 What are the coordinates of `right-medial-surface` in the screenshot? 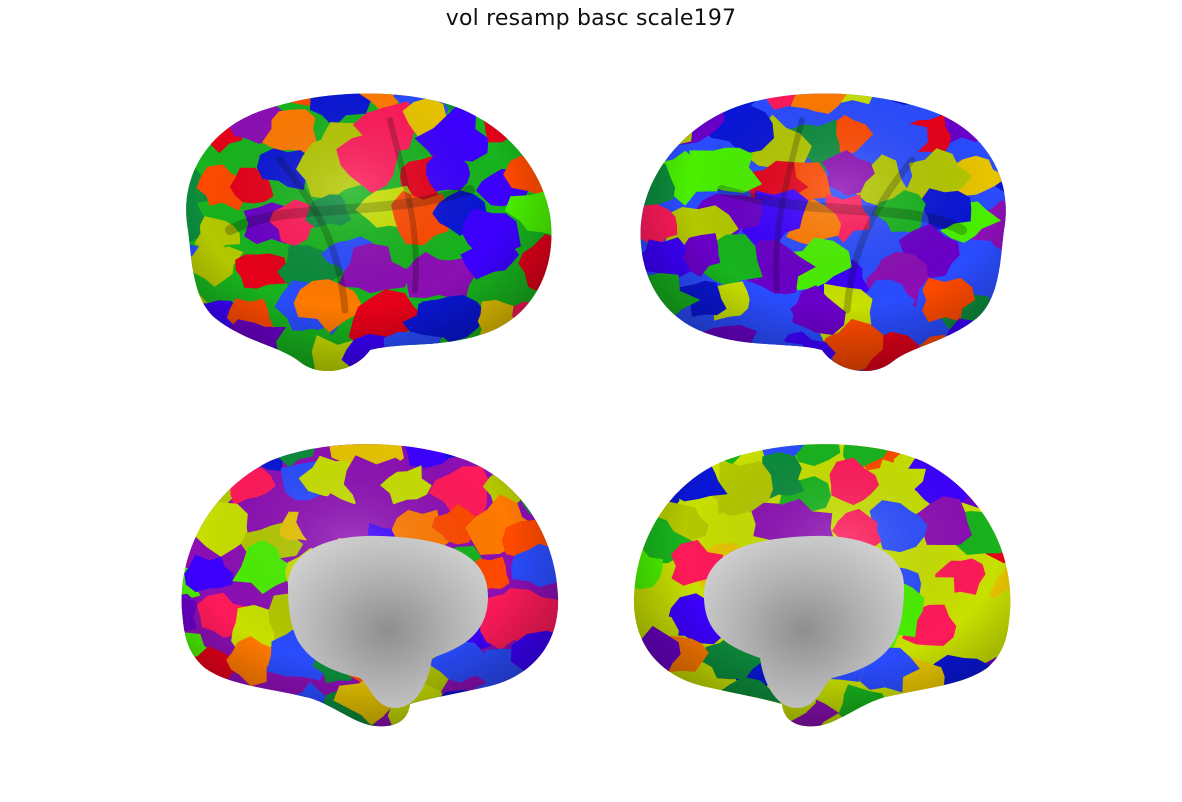 It's located at (822, 585).